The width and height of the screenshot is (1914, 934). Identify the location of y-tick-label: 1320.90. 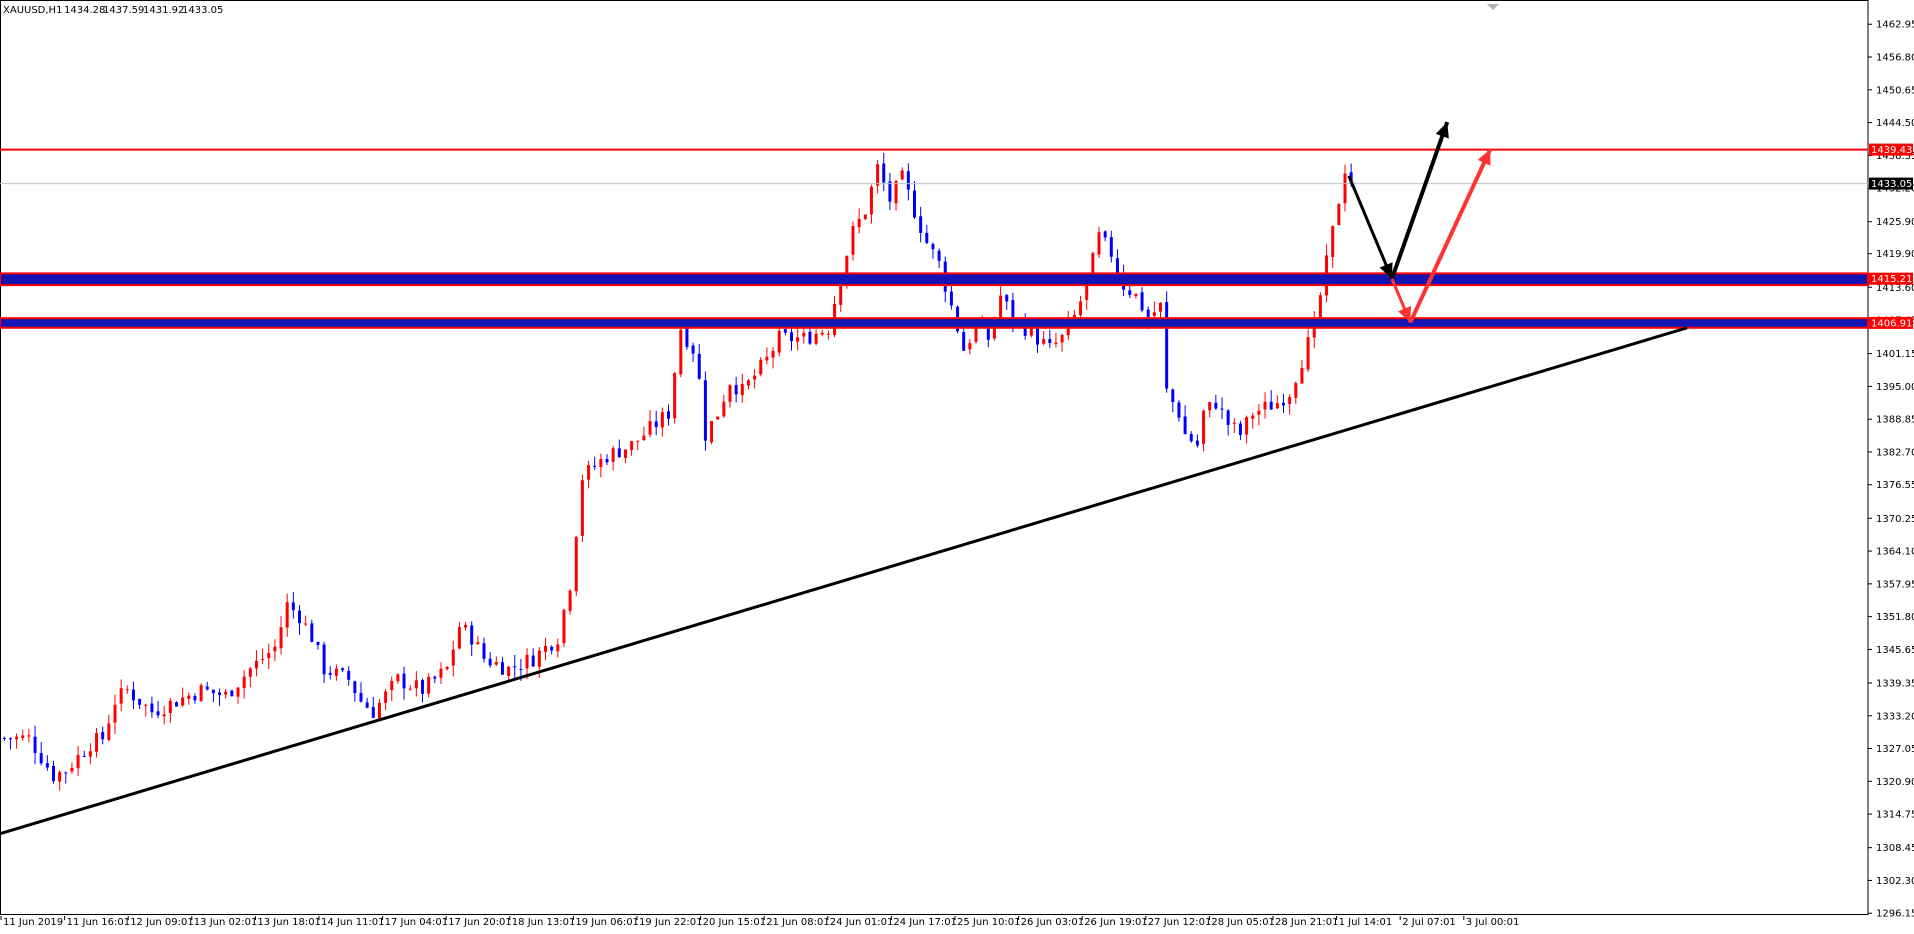
(1895, 782).